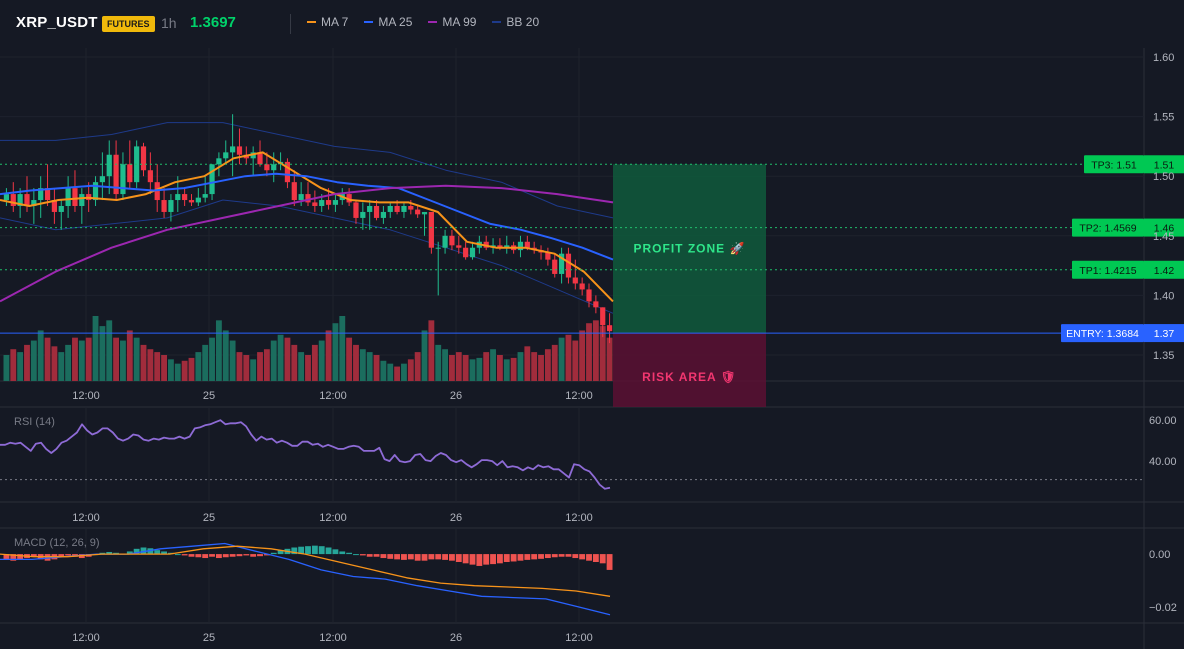 This screenshot has height=649, width=1184. Describe the element at coordinates (1163, 608) in the screenshot. I see `macd-tick-label: −0.02` at that location.